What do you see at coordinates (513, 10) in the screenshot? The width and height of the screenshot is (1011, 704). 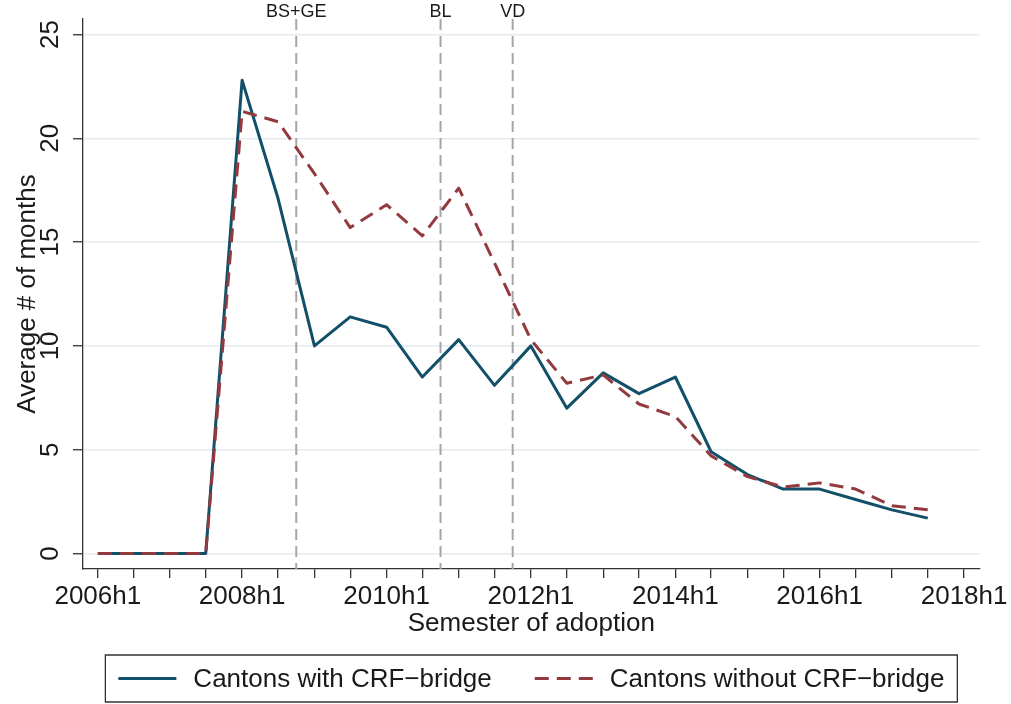 I see `ref-line-label: VD` at bounding box center [513, 10].